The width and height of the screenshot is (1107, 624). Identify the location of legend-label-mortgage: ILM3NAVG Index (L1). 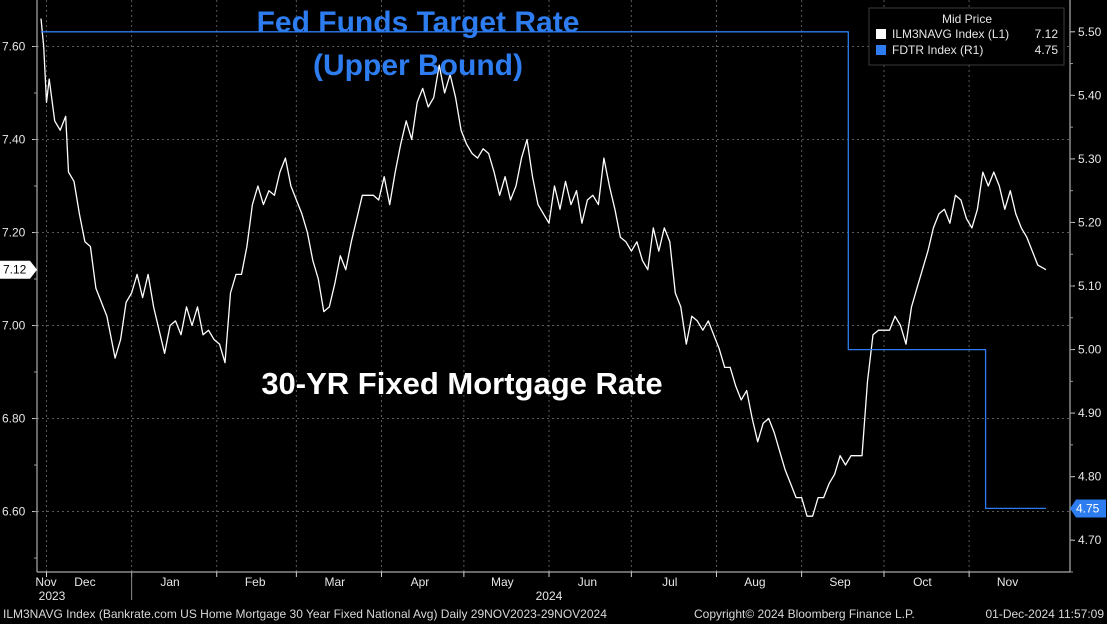
(950, 34).